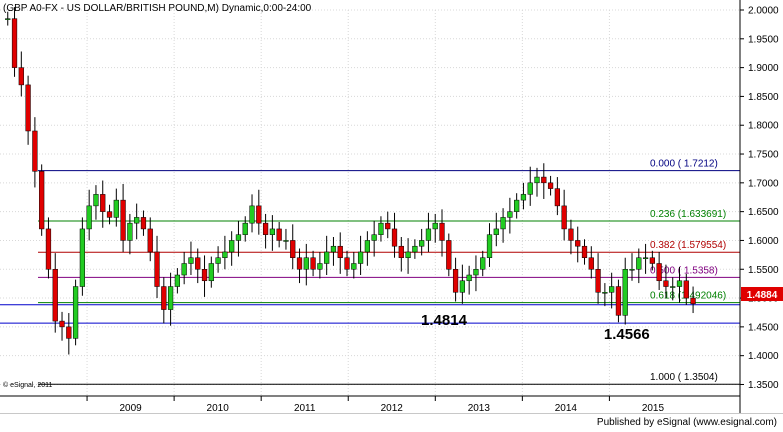 Image resolution: width=783 pixels, height=432 pixels. What do you see at coordinates (763, 385) in the screenshot?
I see `y-tick-label: 1.3500` at bounding box center [763, 385].